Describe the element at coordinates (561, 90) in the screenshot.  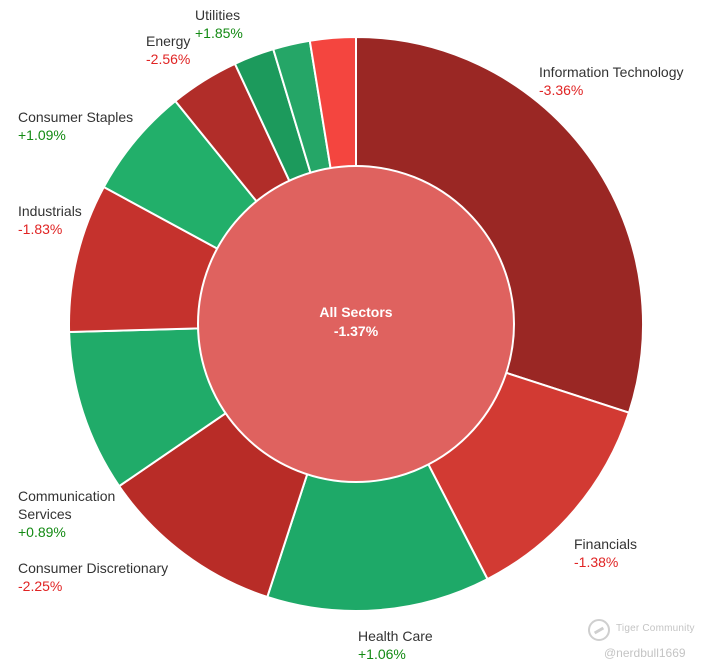
I see `label-change: -3.36%` at that location.